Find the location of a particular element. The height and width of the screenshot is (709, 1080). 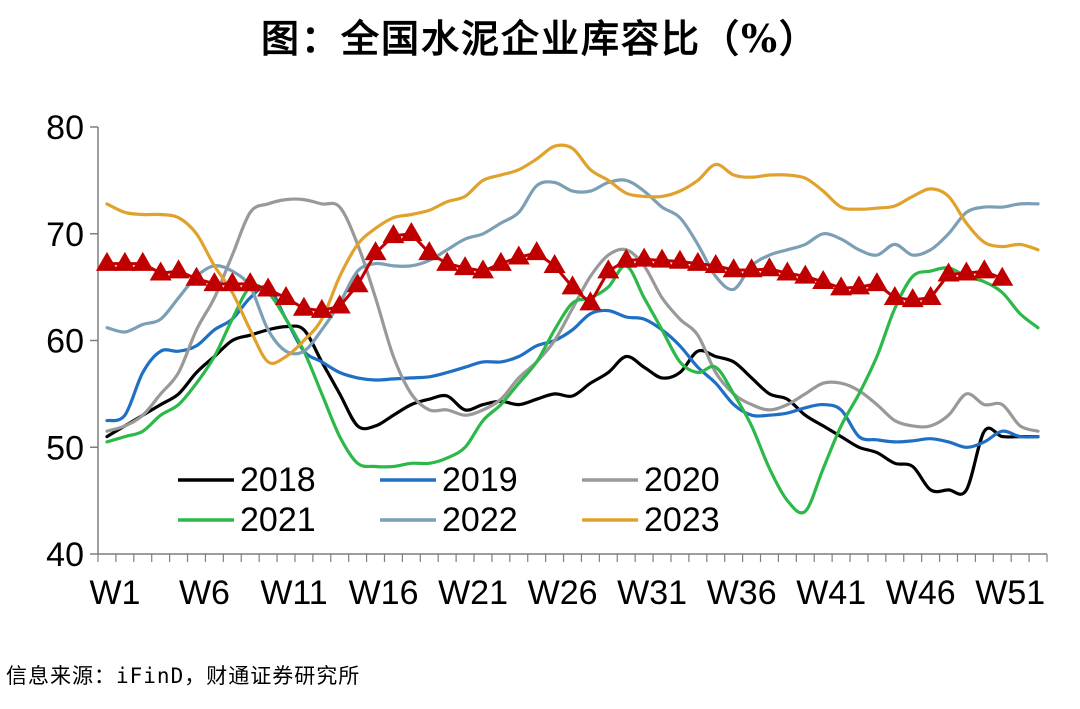

y-tick-label: 80 is located at coordinates (65, 128).